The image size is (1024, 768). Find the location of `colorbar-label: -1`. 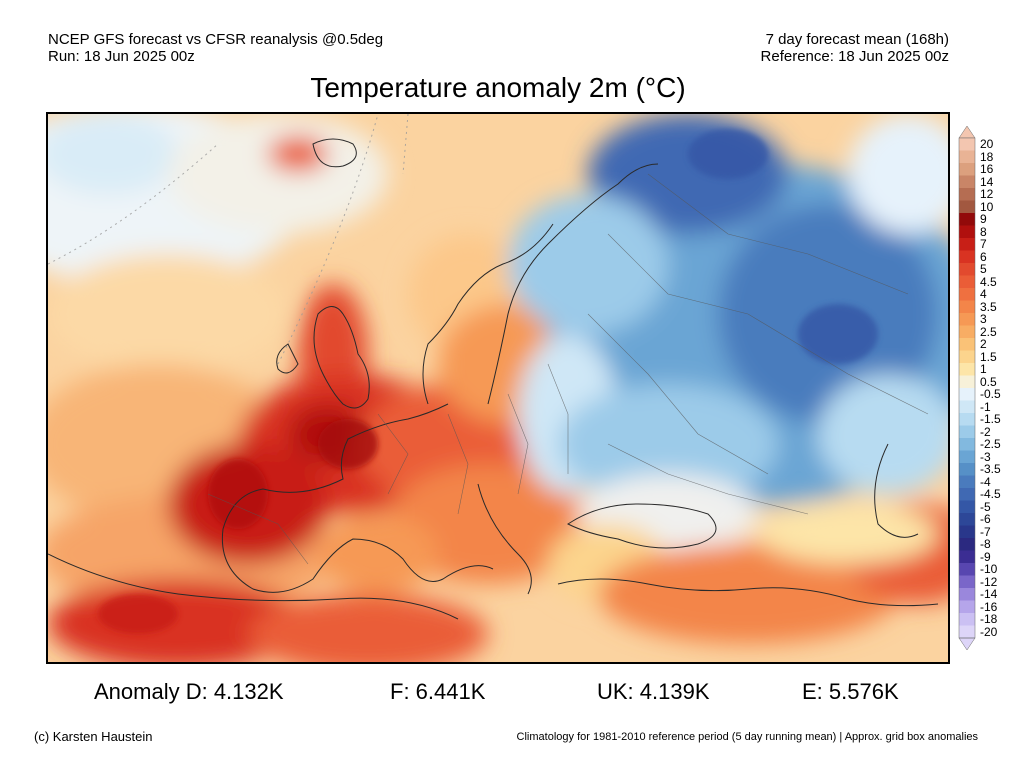

colorbar-label: -1 is located at coordinates (985, 406).